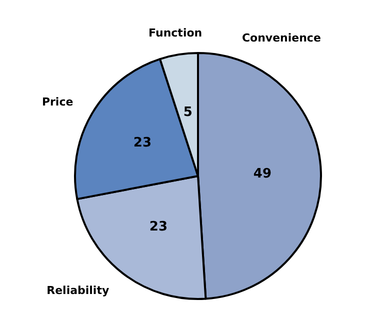  Describe the element at coordinates (58, 102) in the screenshot. I see `slice-label: Price` at that location.